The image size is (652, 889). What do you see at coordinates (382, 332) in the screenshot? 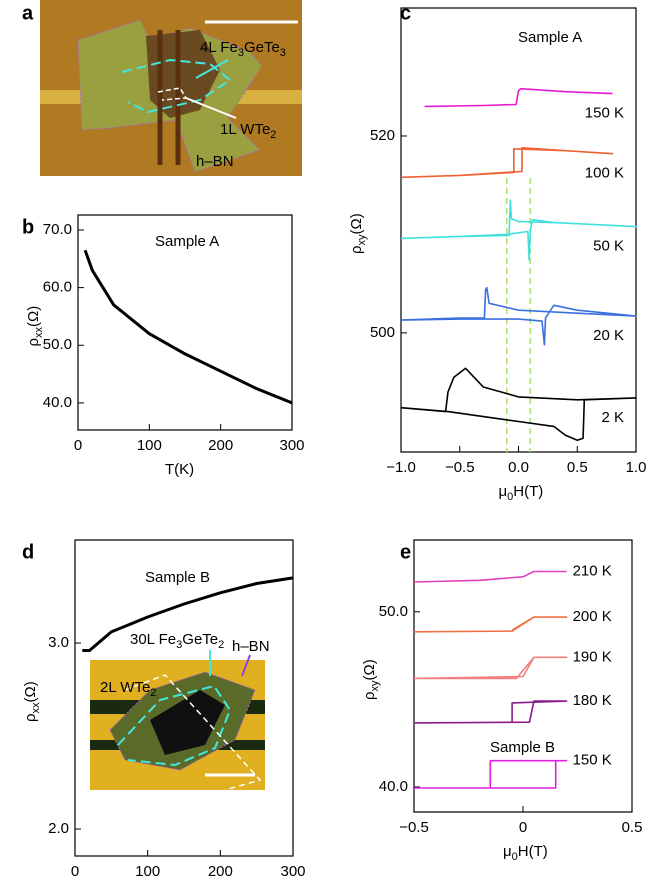
I see `y-tick-label: 500` at bounding box center [382, 332].